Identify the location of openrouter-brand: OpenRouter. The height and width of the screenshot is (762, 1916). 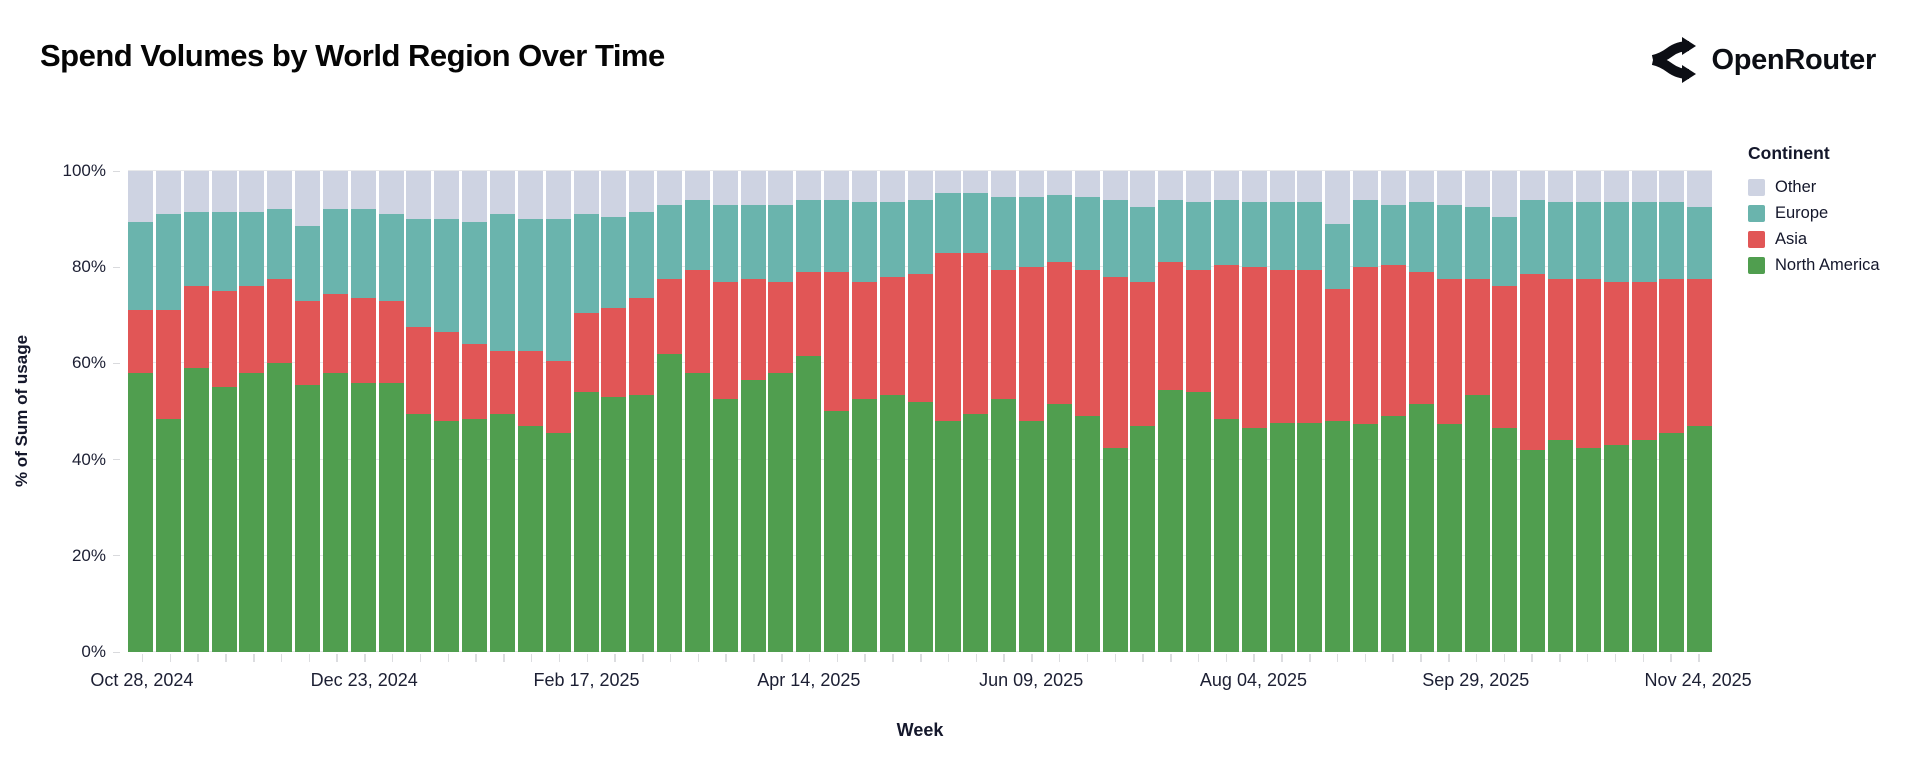
(1761, 60).